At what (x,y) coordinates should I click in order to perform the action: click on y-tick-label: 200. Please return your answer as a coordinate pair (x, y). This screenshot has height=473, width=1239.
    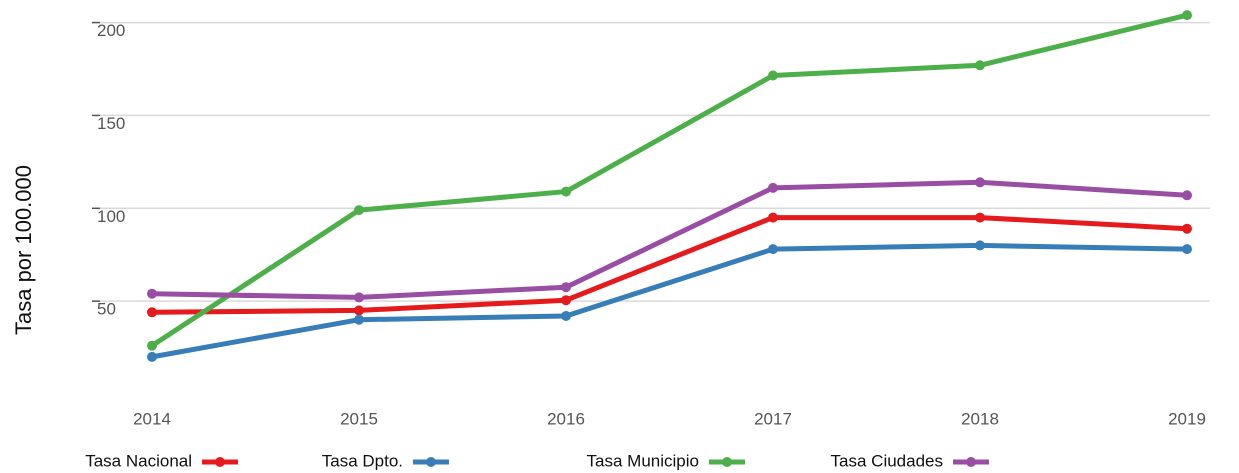
    Looking at the image, I should click on (111, 30).